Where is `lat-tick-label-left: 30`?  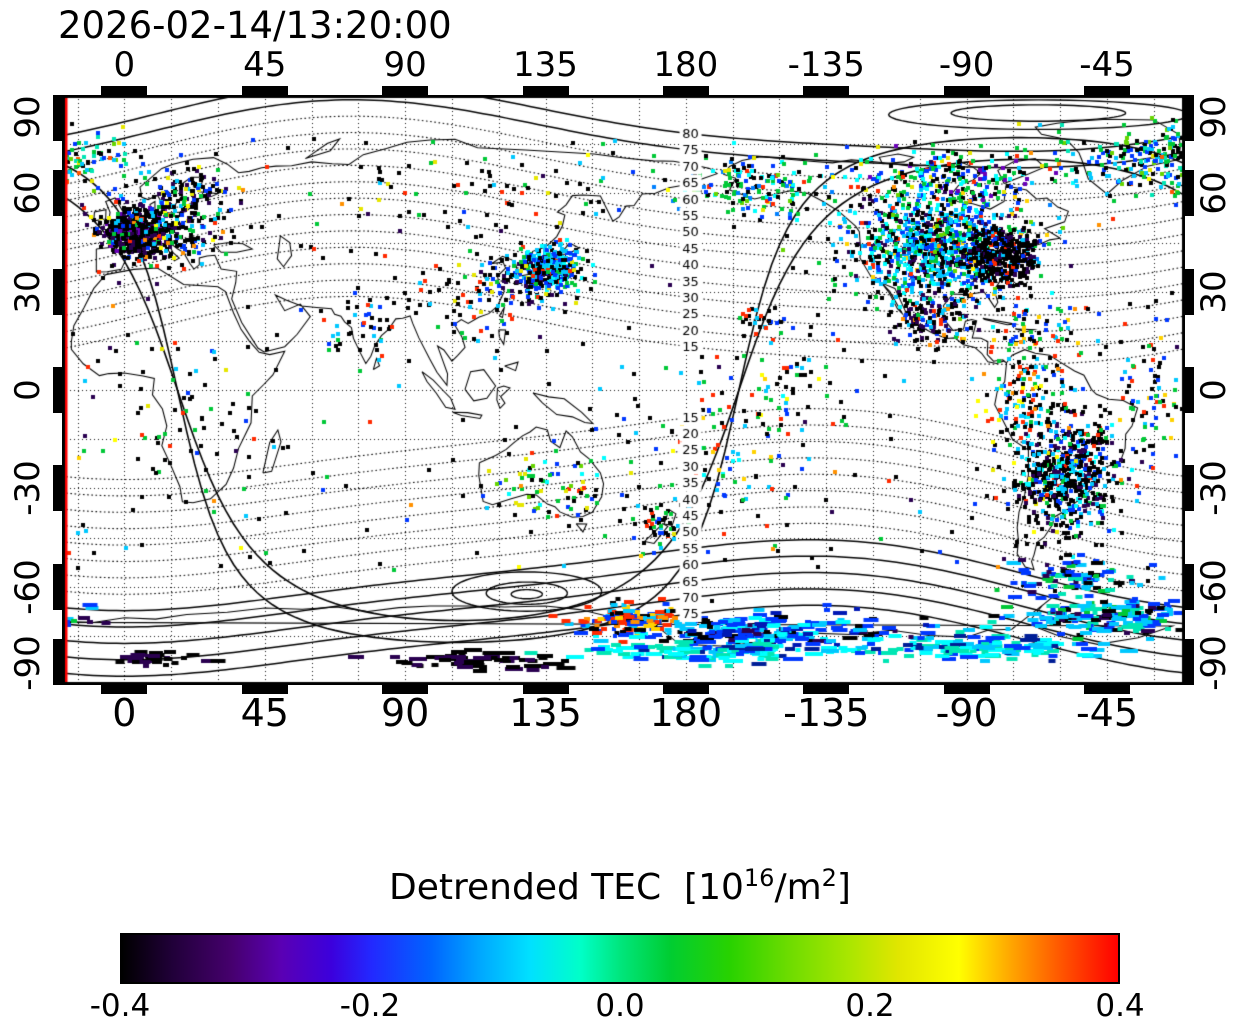 lat-tick-label-left: 30 is located at coordinates (28, 292).